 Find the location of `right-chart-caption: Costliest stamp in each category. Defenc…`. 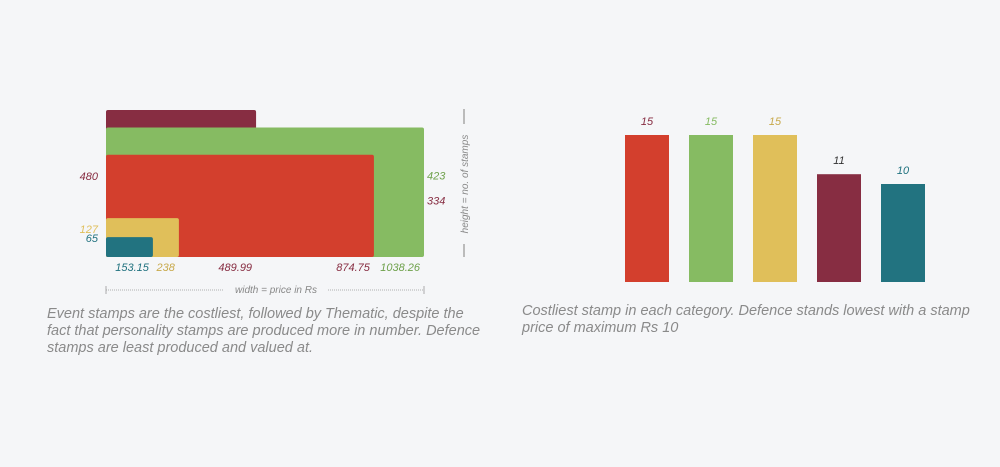

right-chart-caption: Costliest stamp in each category. Defenc… is located at coordinates (746, 319).